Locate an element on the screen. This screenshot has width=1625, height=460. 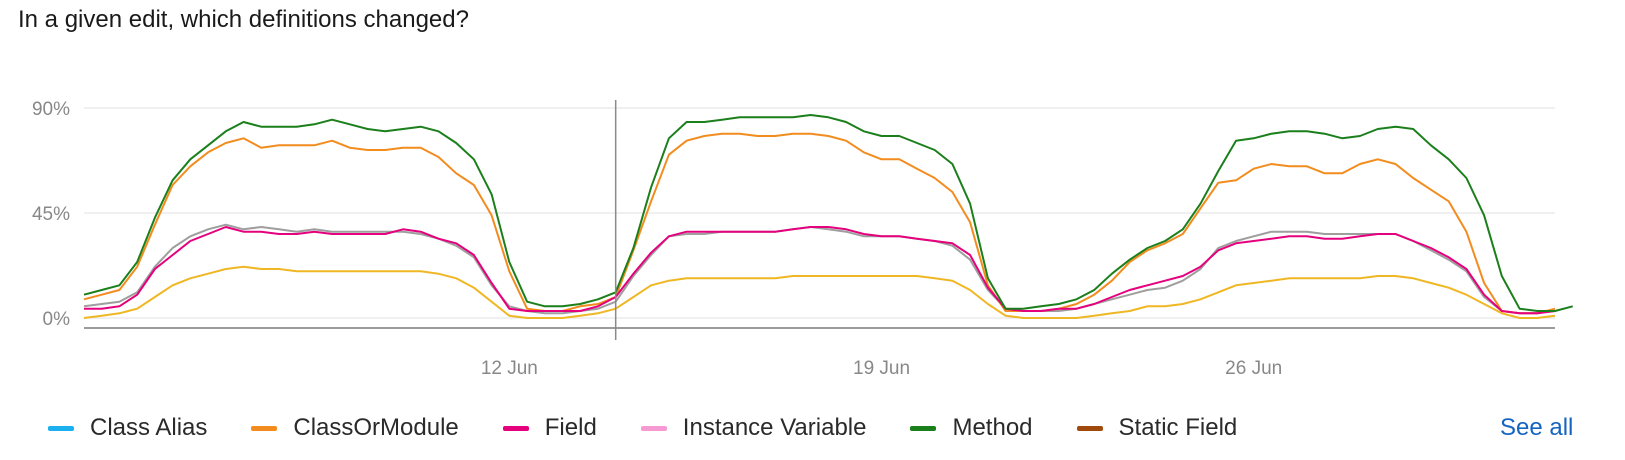
legend-label: Field is located at coordinates (570, 427).